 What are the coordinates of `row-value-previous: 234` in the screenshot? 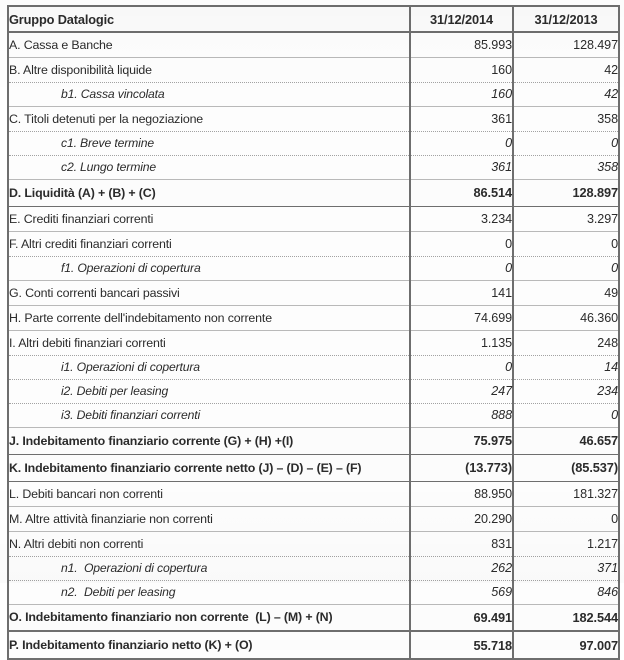 It's located at (565, 391).